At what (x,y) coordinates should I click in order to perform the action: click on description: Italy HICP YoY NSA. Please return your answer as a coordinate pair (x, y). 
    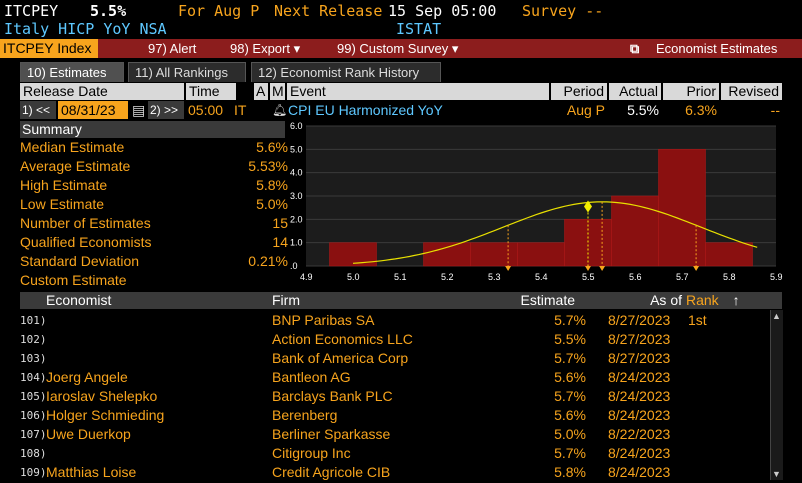
    Looking at the image, I should click on (85, 29).